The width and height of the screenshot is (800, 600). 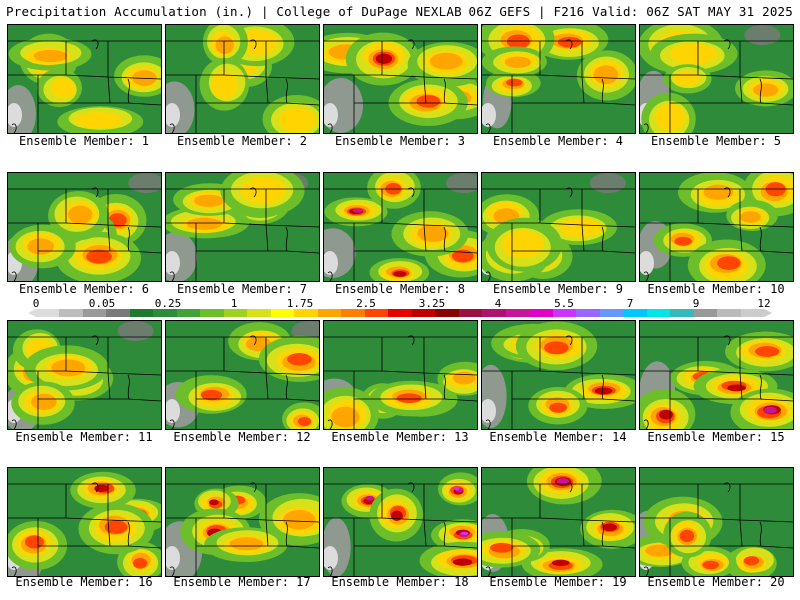 What do you see at coordinates (400, 141) in the screenshot?
I see `ensemble-member-caption: Ensemble Member: 3` at bounding box center [400, 141].